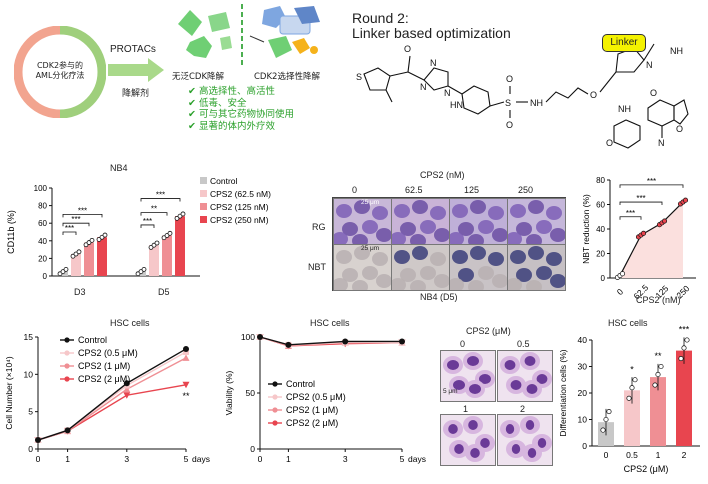 Image resolution: width=708 pixels, height=484 pixels. What do you see at coordinates (239, 207) in the screenshot?
I see `legend-label: CPS2 (125 nM)` at bounding box center [239, 207].